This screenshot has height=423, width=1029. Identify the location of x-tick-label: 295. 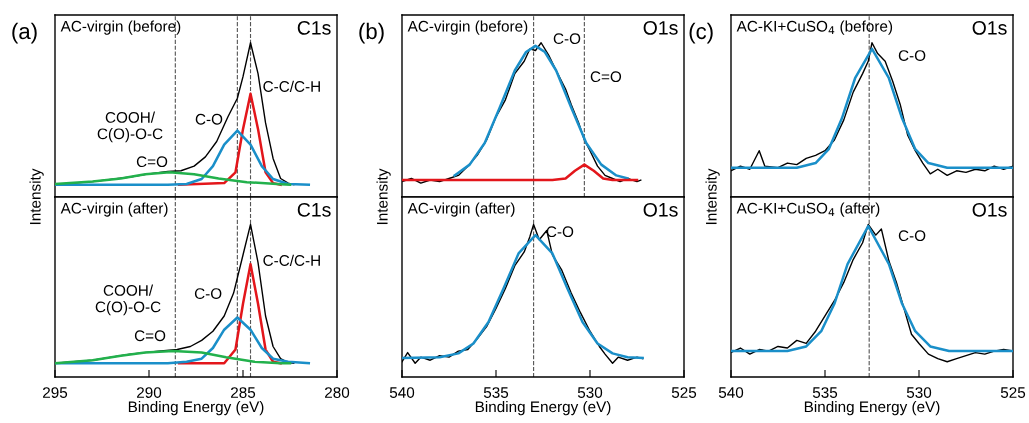
(55, 392).